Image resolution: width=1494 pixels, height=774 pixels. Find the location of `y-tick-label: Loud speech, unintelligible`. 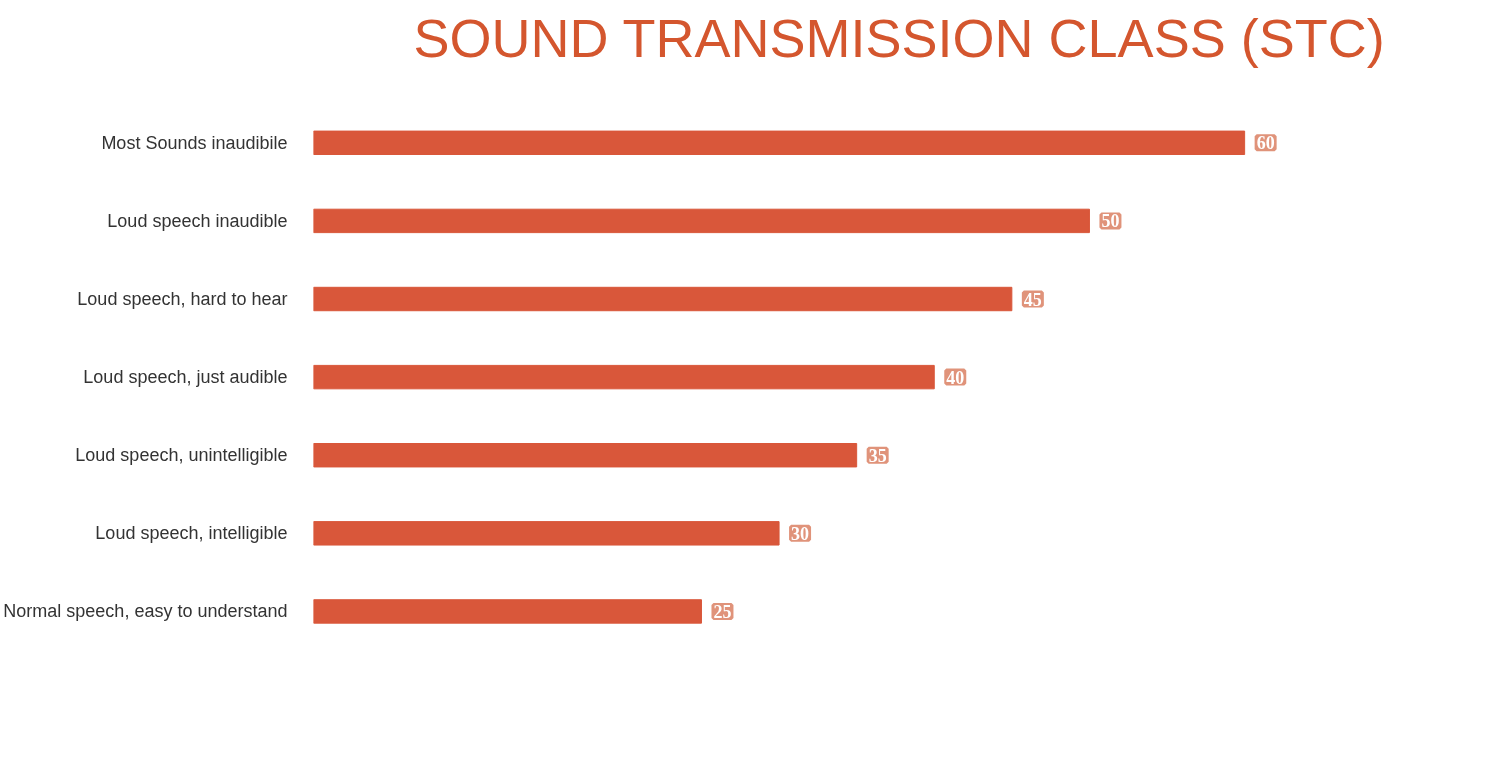

y-tick-label: Loud speech, unintelligible is located at coordinates (181, 455).